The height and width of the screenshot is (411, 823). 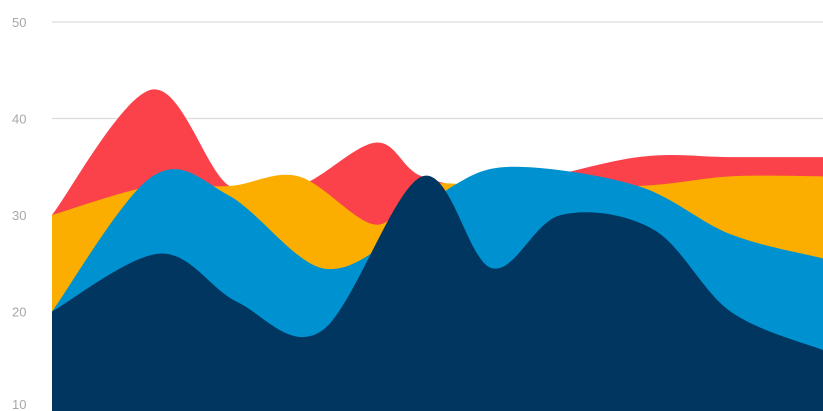 I want to click on y-tick-label-20: 20, so click(x=19, y=312).